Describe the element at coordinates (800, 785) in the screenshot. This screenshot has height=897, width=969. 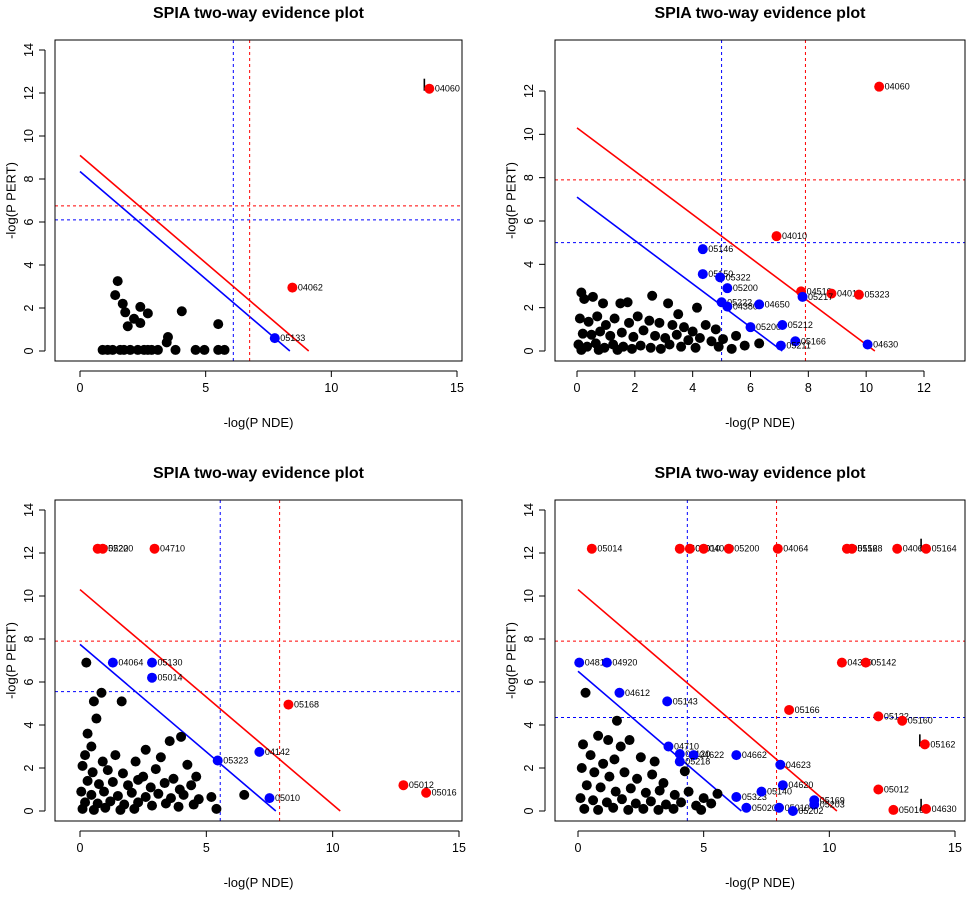
I see `point-label: 04620` at that location.